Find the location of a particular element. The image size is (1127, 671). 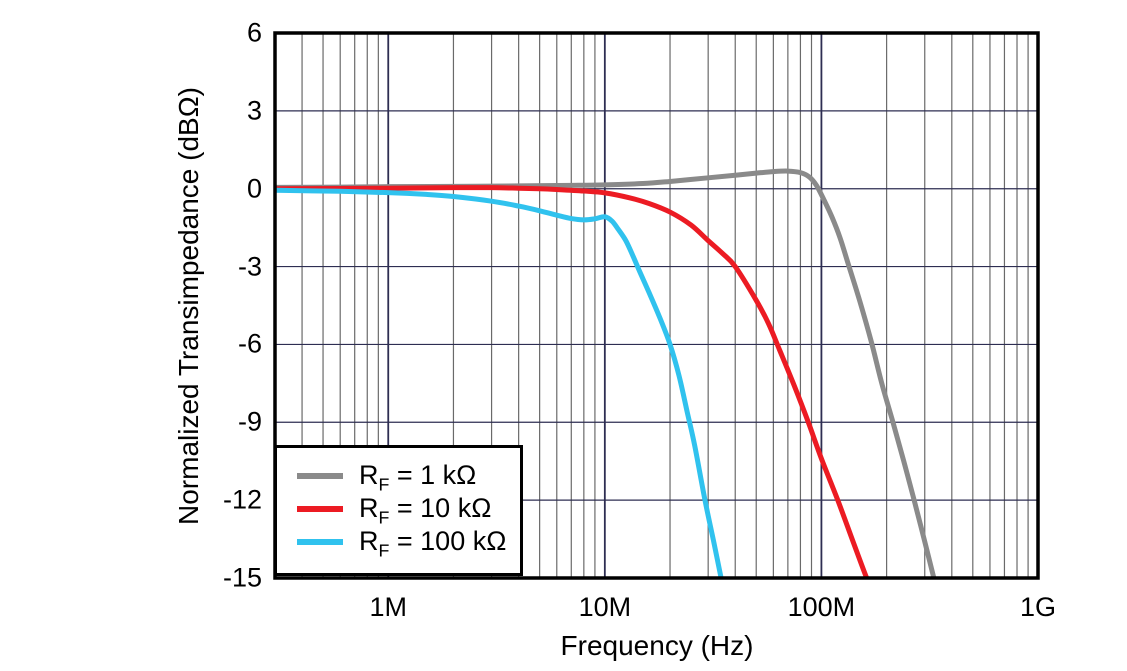

legend-item: RF = 1 kΩ is located at coordinates (408, 477).